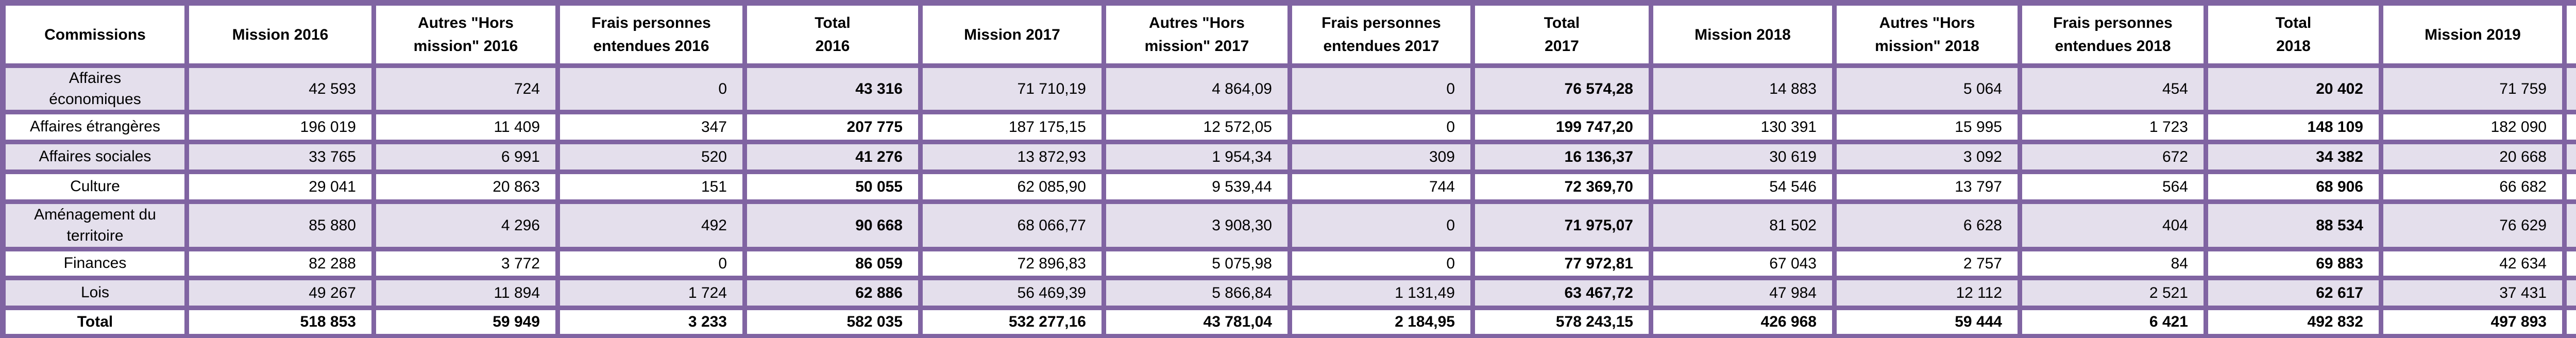  Describe the element at coordinates (280, 88) in the screenshot. I see `table-cell: 42 593` at that location.